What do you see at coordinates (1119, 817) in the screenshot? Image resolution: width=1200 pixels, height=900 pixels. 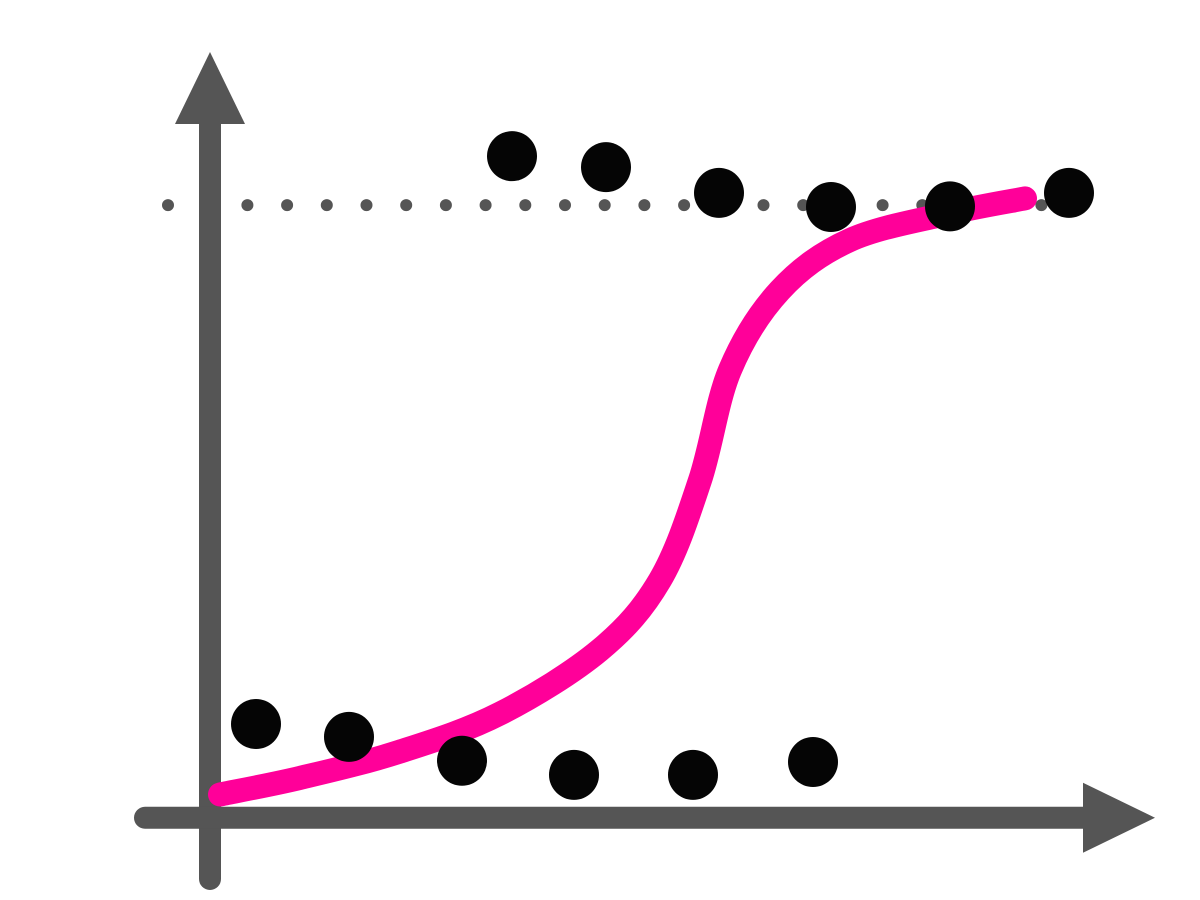 I see `x-axis-arrow` at bounding box center [1119, 817].